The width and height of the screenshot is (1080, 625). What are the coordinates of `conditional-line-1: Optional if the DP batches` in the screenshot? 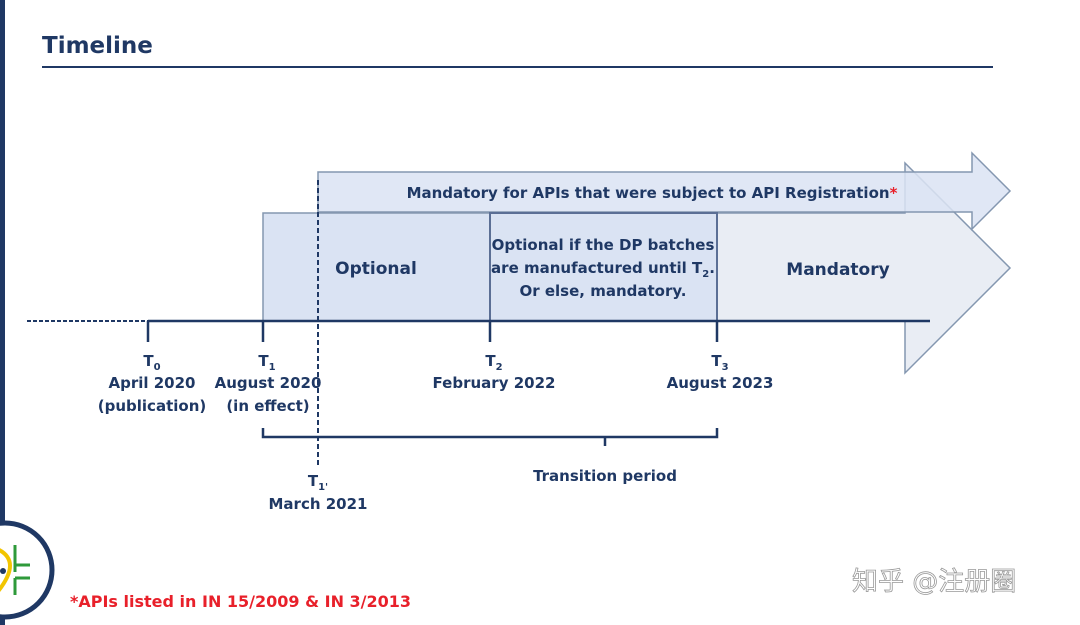 It's located at (603, 245).